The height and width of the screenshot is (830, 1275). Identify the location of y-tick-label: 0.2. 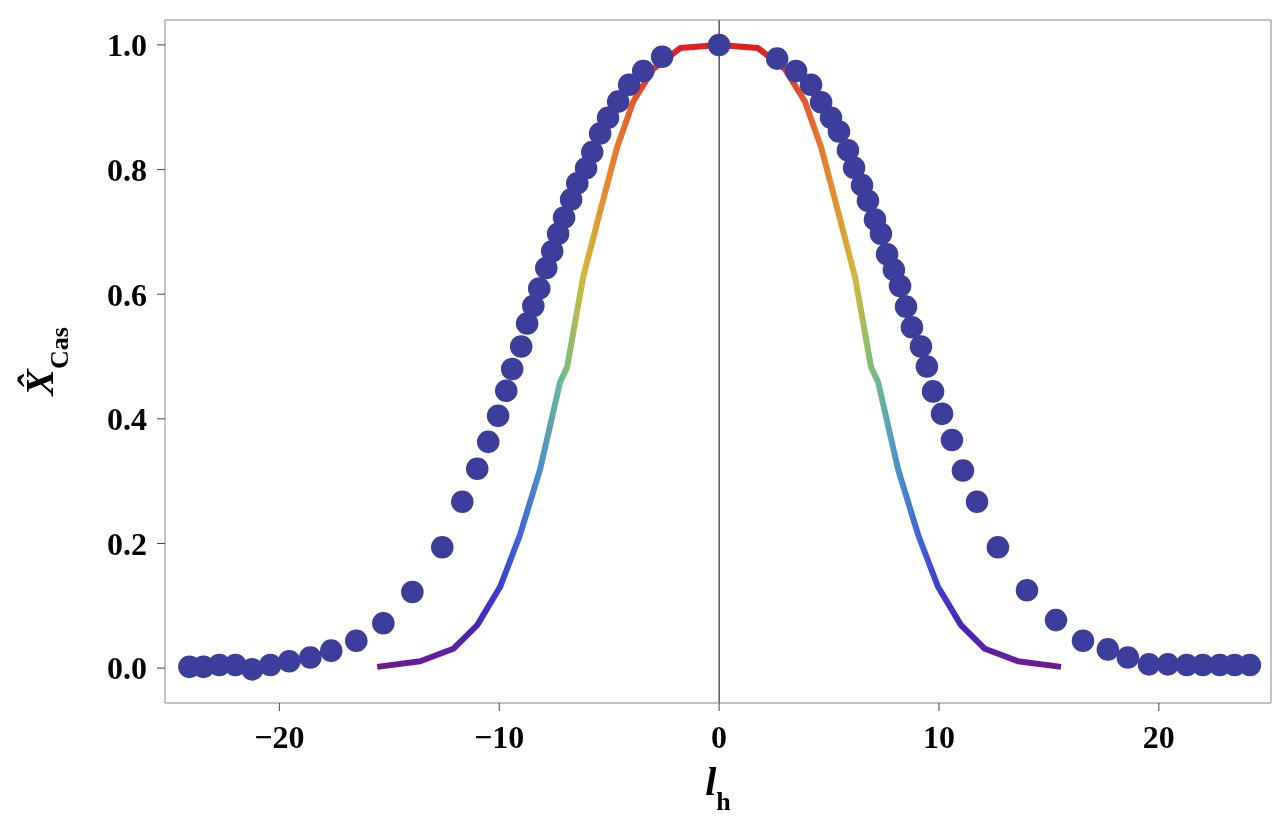
(127, 543).